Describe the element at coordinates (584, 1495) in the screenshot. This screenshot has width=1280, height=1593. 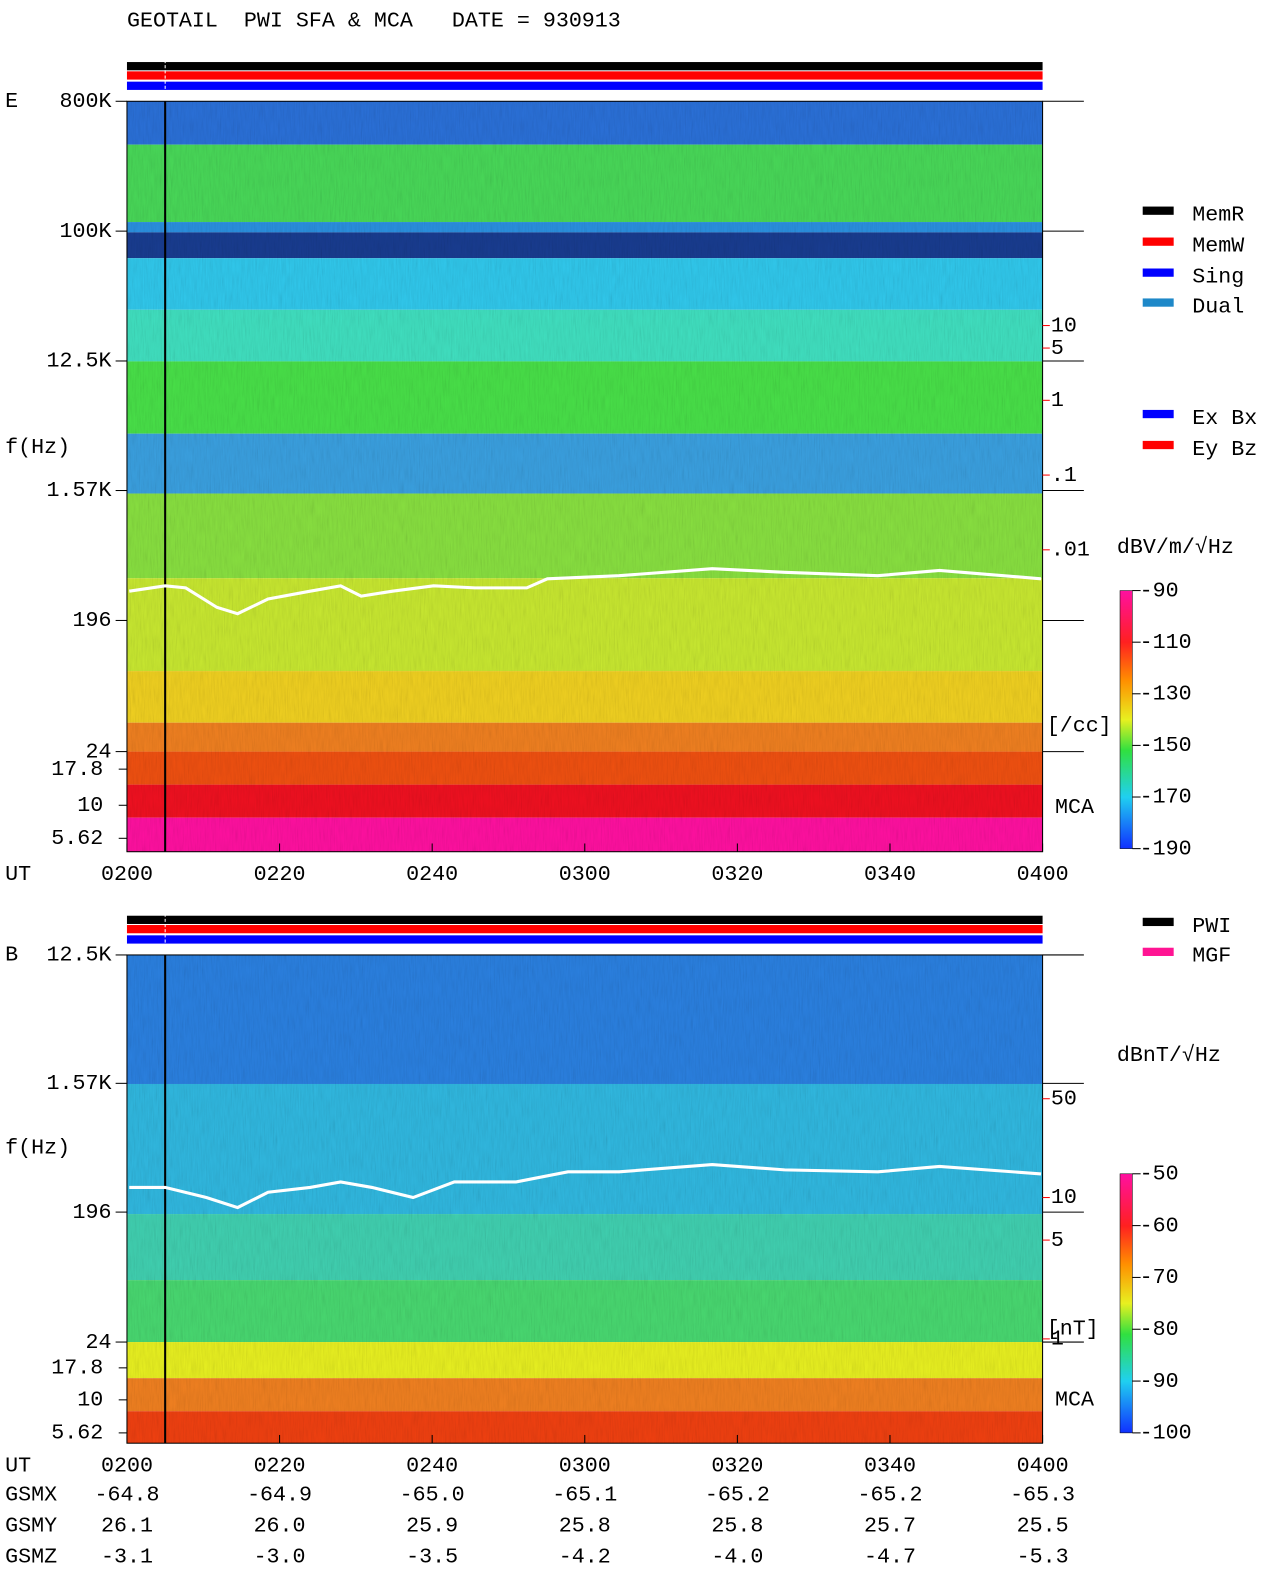
I see `orbit-value: -65.1` at that location.